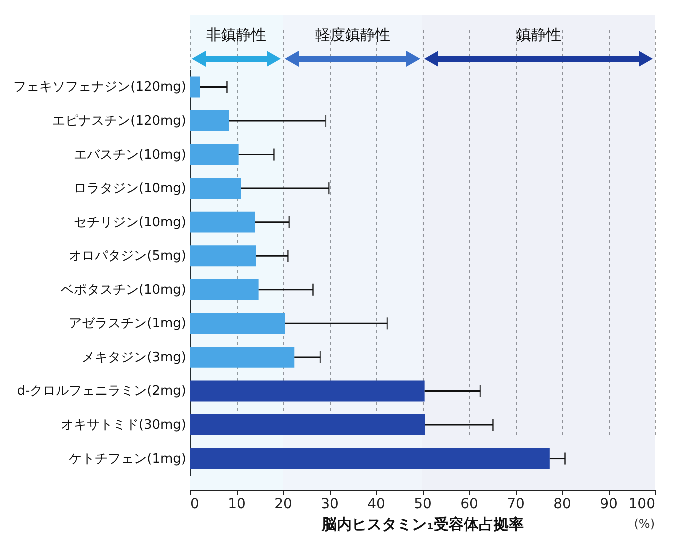 The height and width of the screenshot is (539, 685). I want to click on y-tick-label: オロパタジン(5mg), so click(127, 256).